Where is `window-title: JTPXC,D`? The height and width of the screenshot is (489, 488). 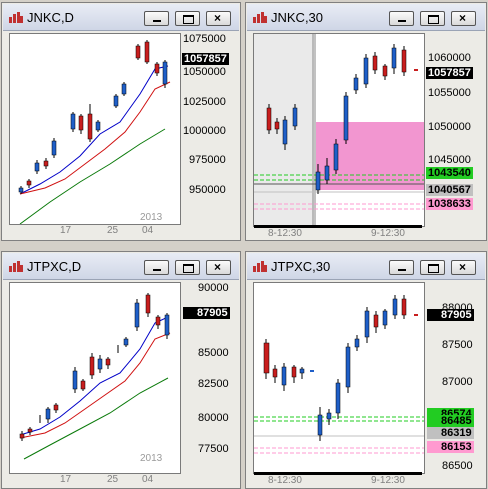
window-title: JTPXC,D is located at coordinates (54, 266).